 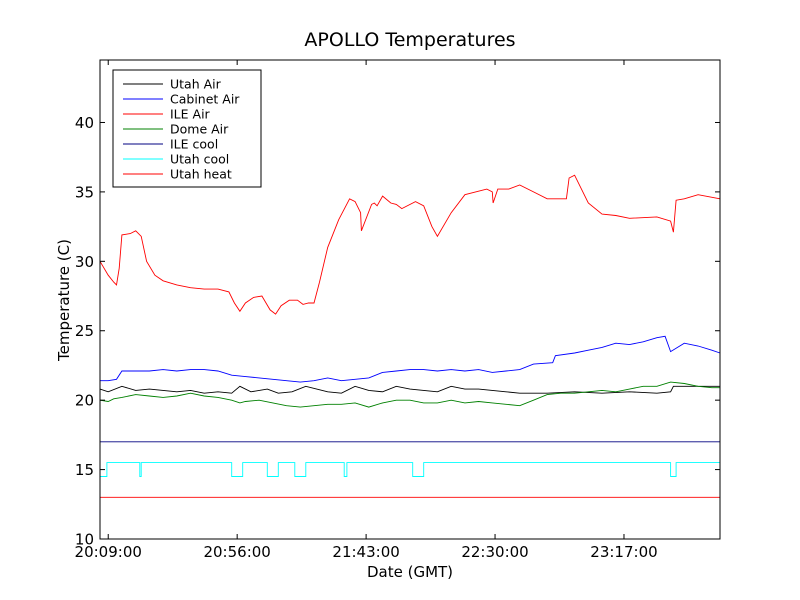 What do you see at coordinates (84, 262) in the screenshot?
I see `y-tick-label: 30` at bounding box center [84, 262].